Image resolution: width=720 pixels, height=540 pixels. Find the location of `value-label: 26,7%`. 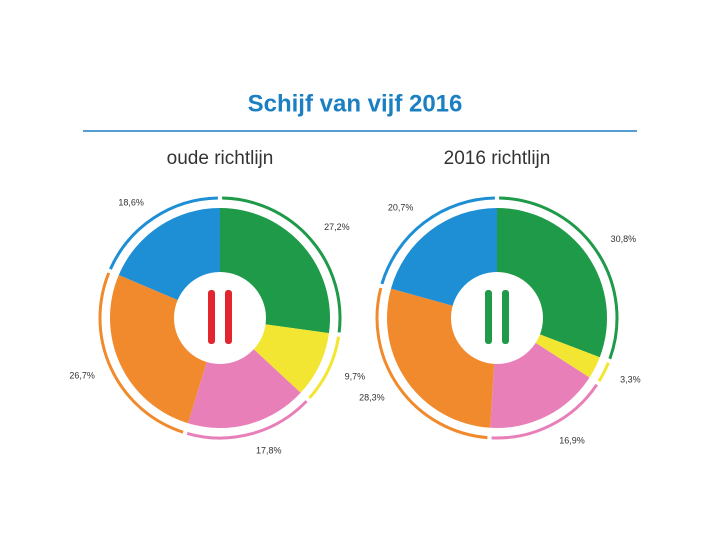

value-label: 26,7% is located at coordinates (82, 376).